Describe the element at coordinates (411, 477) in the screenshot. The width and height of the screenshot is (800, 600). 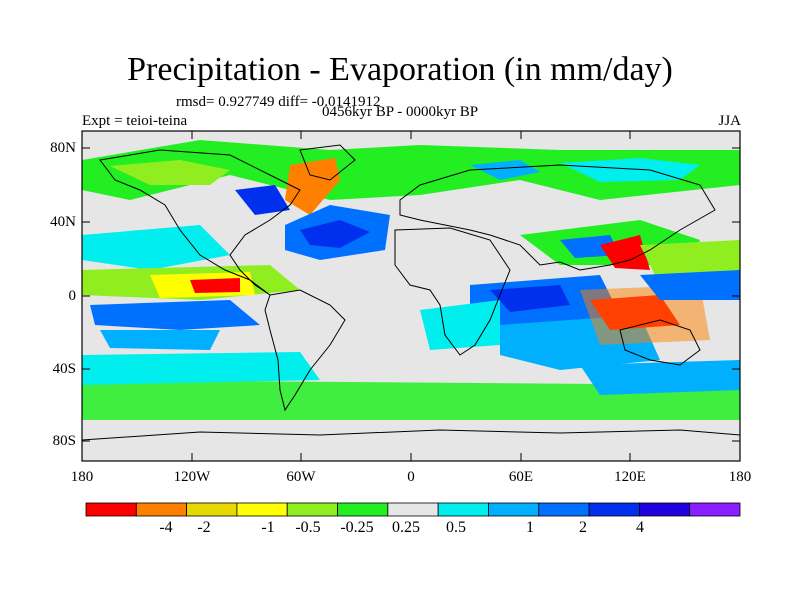
I see `x-tick-0: 0` at that location.